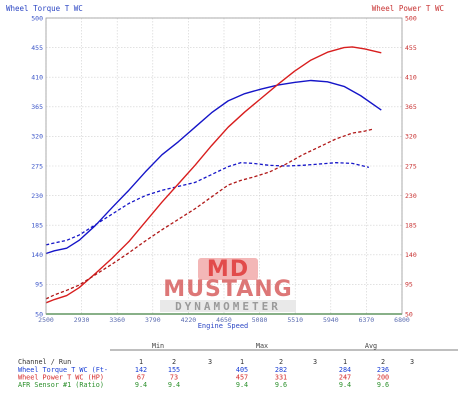 Image resolution: width=460 pixels, height=412 pixels. I want to click on x-tick-label: 3360, so click(117, 320).